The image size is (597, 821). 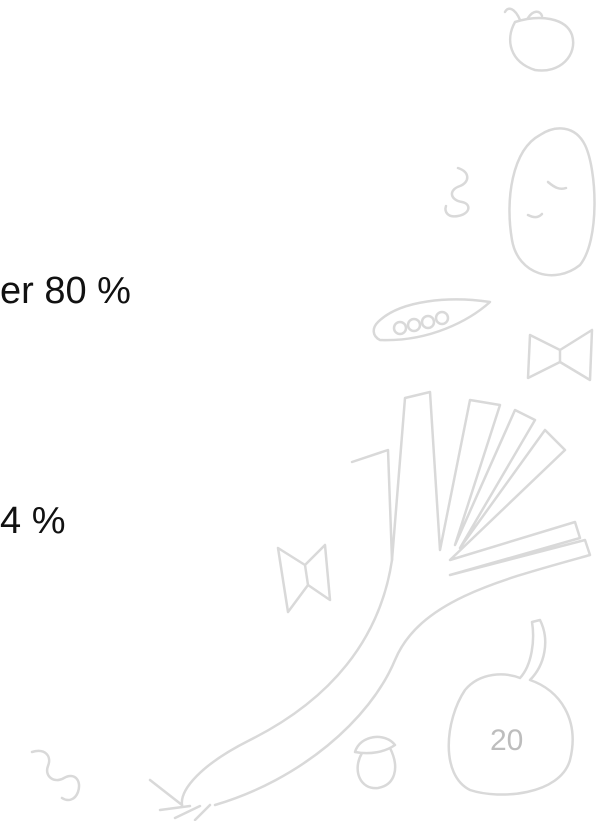 I want to click on body-text: er 80 %, so click(x=65, y=291).